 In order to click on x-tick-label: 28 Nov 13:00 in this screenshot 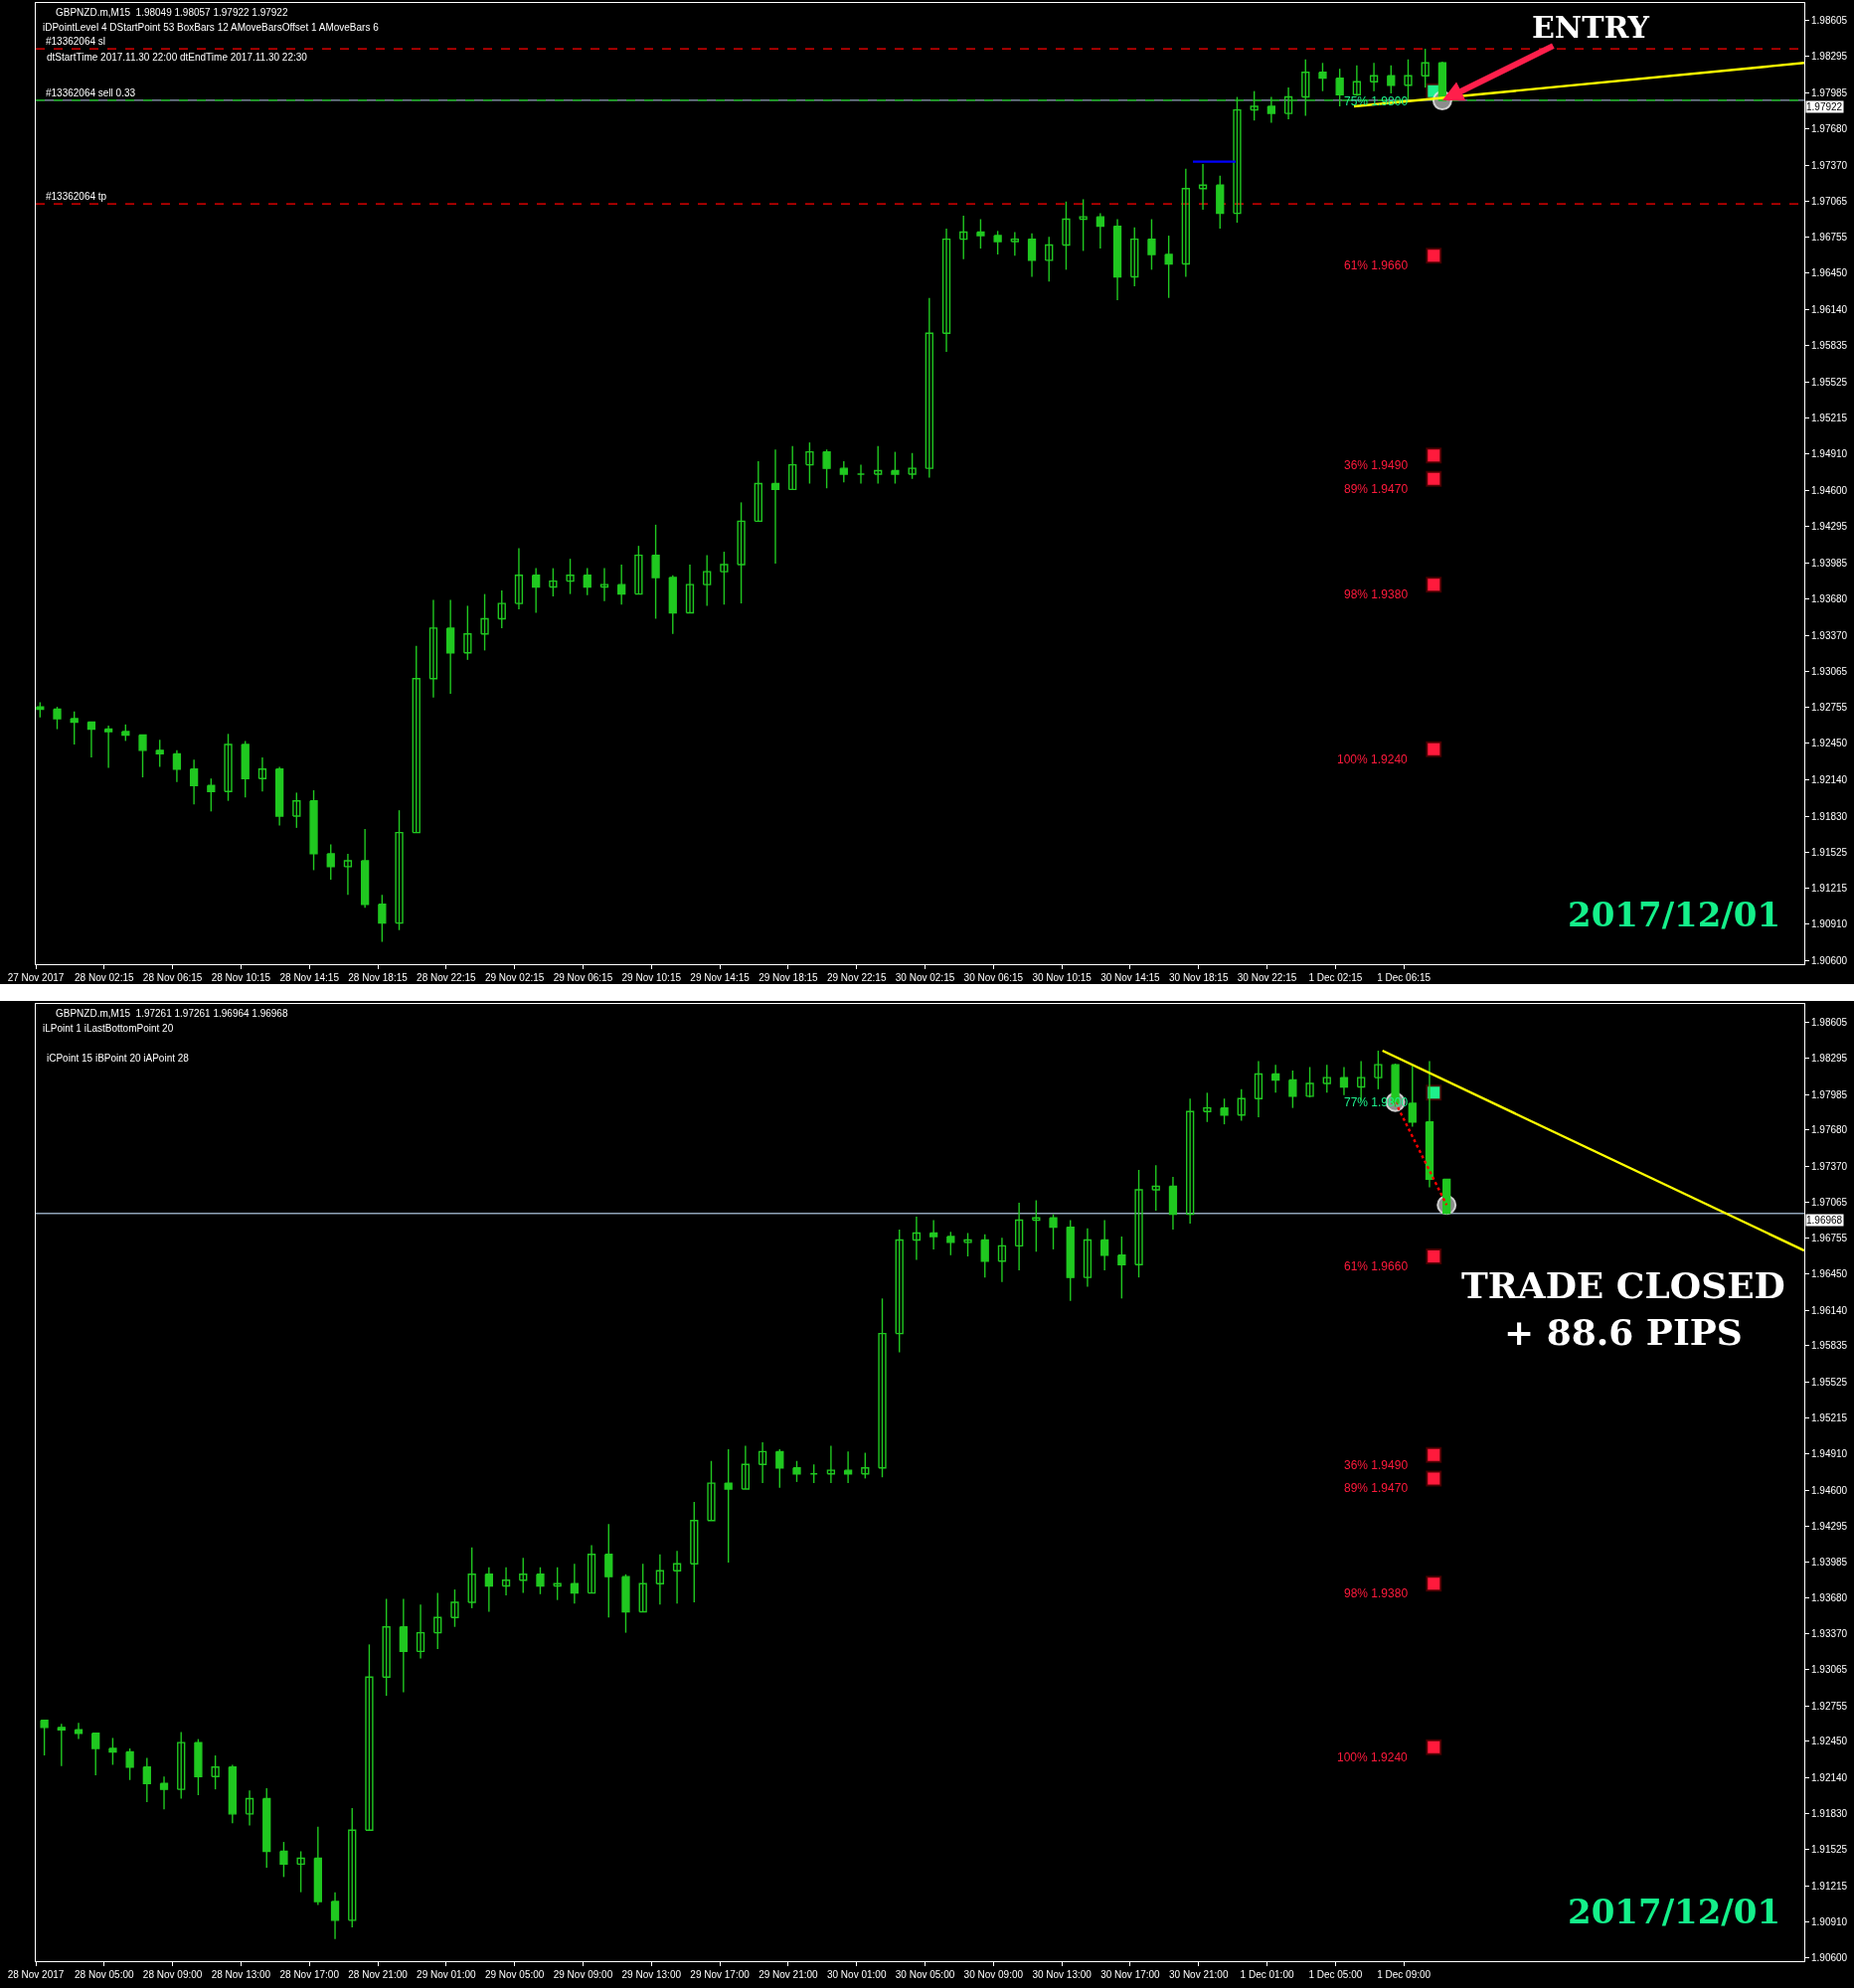, I will do `click(241, 1974)`.